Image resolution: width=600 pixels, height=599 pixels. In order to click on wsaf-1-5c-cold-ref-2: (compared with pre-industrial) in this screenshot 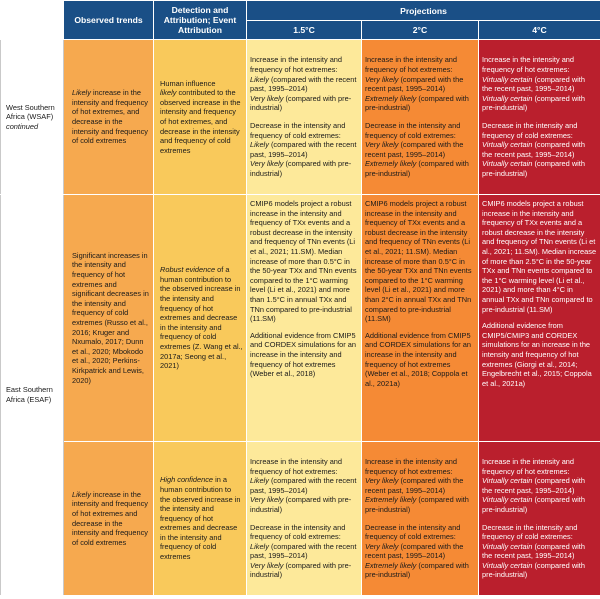, I will do `click(301, 168)`.